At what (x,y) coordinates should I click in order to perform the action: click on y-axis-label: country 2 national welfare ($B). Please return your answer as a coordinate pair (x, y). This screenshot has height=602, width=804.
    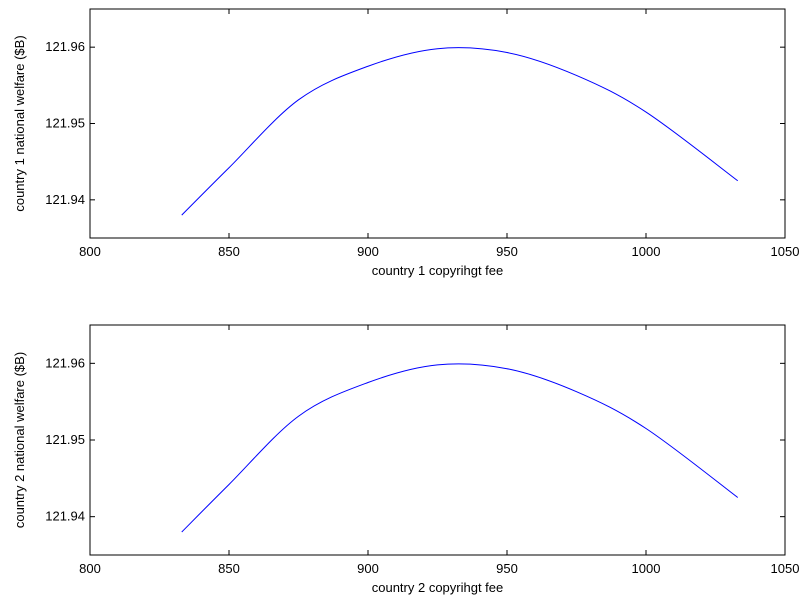
    Looking at the image, I should click on (19, 440).